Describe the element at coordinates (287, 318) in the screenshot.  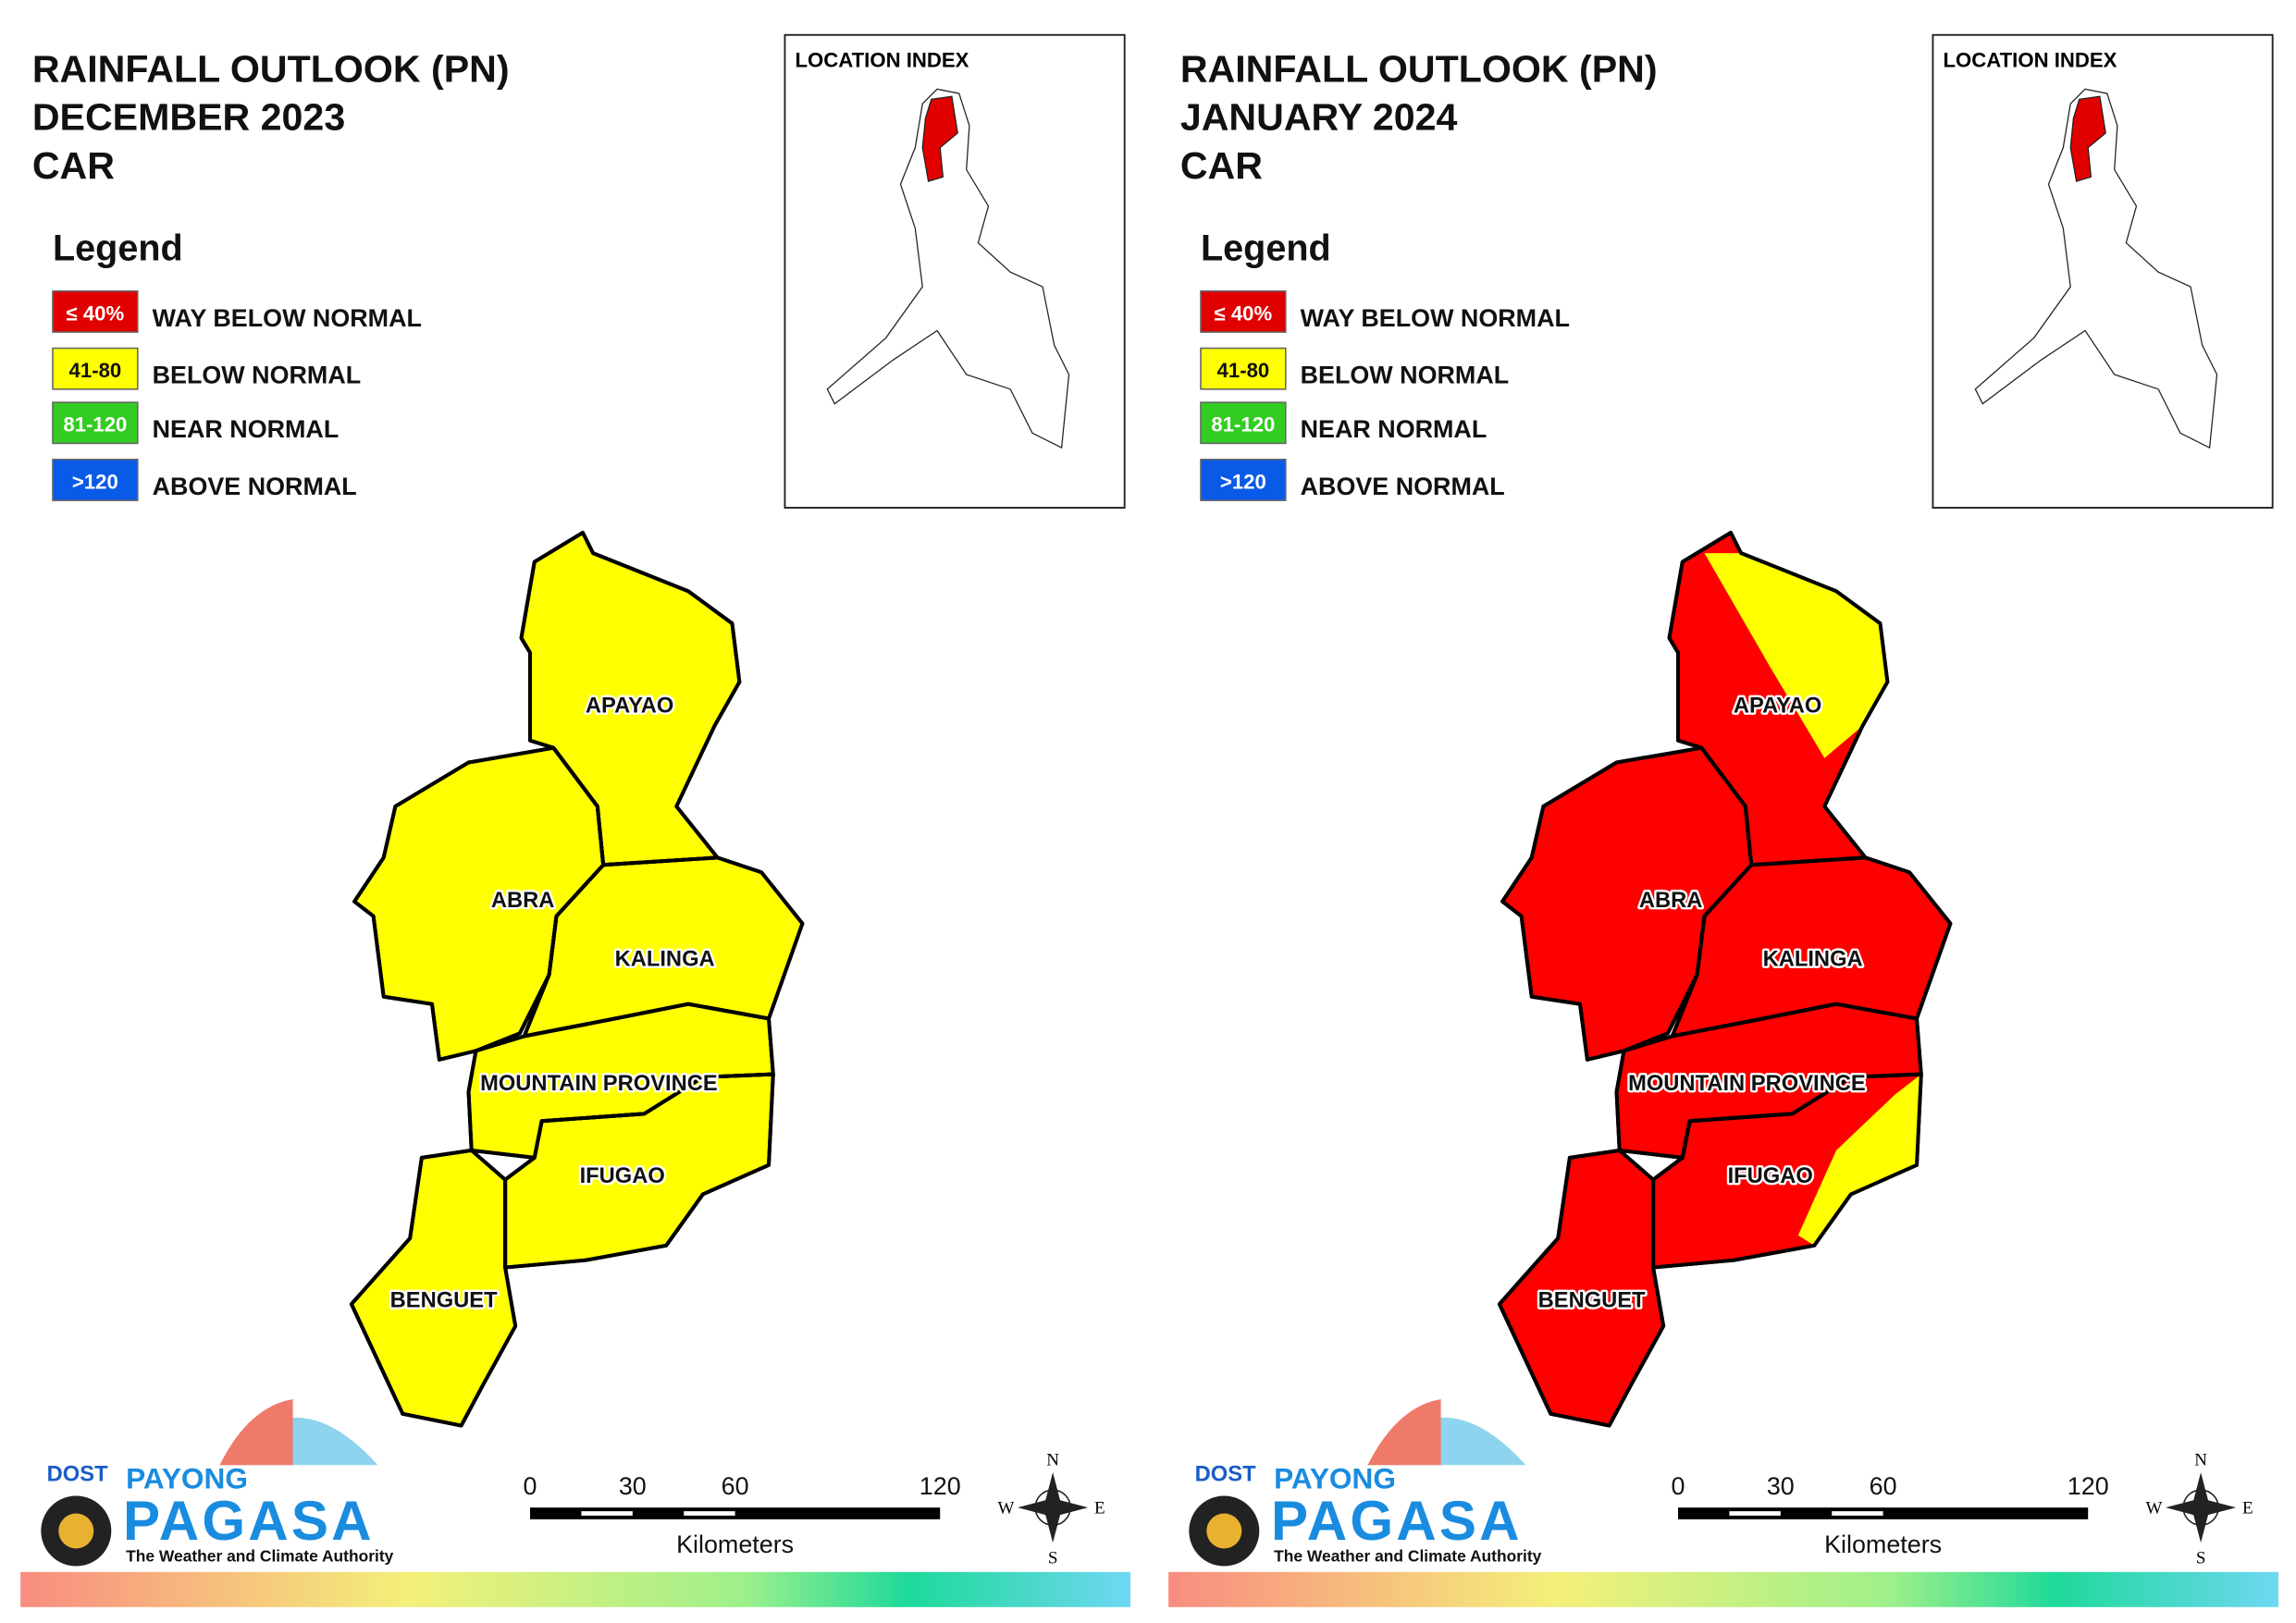
I see `legend-label: WAY BELOW NORMAL` at that location.